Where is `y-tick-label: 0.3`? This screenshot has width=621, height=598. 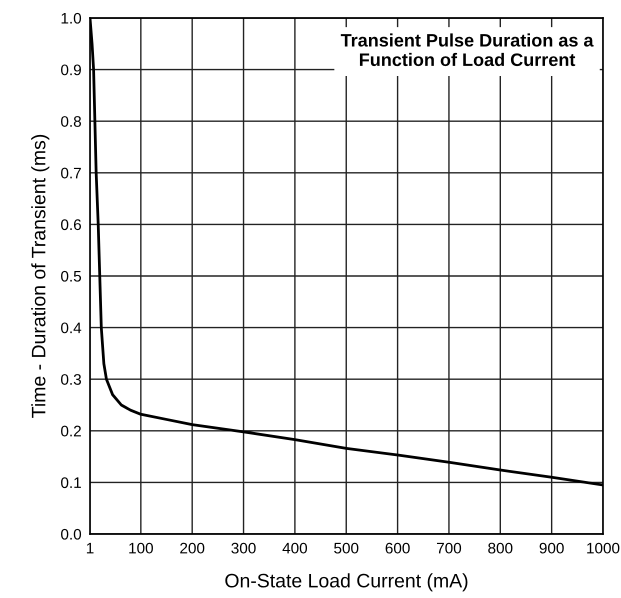 y-tick-label: 0.3 is located at coordinates (71, 379).